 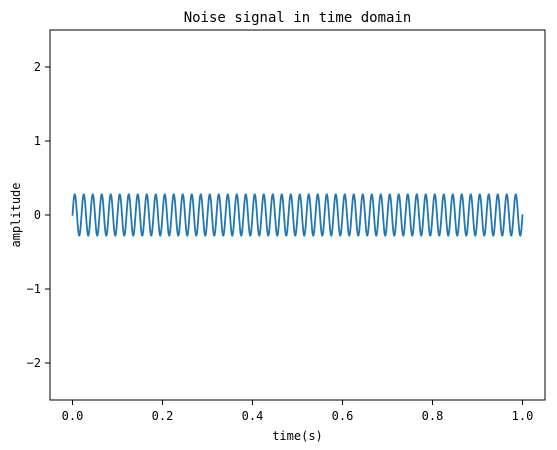 I want to click on y-tick-label: −1, so click(x=34, y=289).